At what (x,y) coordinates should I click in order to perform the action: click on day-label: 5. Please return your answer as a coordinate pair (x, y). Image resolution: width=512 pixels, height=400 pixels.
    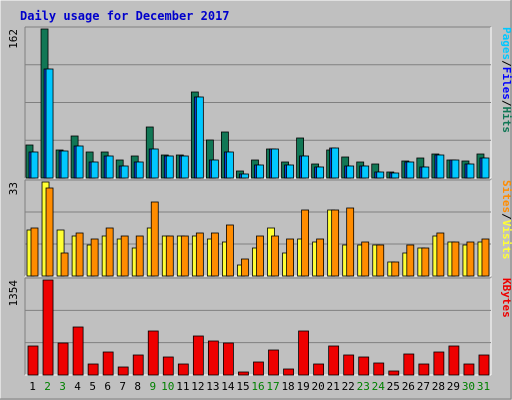
    Looking at the image, I should click on (92, 386).